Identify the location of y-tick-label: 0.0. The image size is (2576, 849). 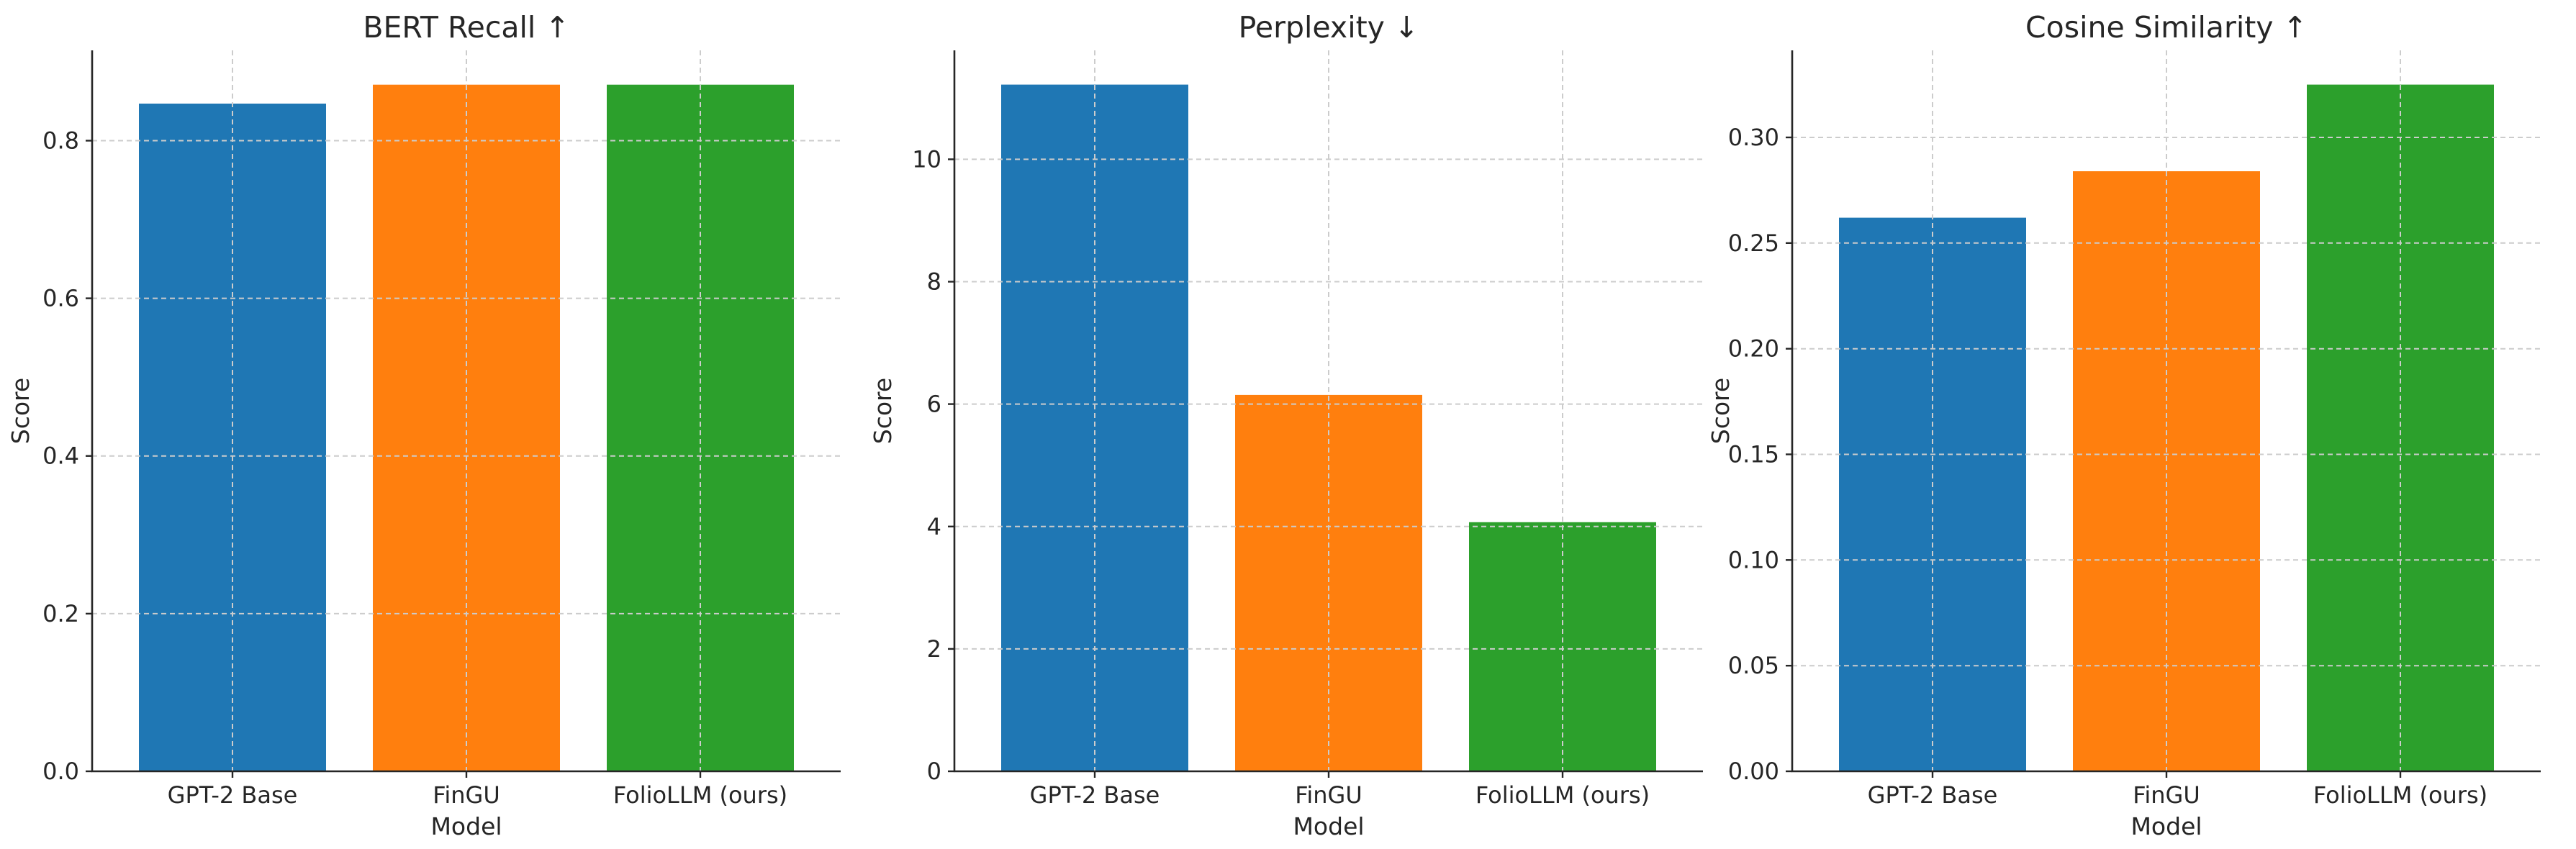
(60, 772).